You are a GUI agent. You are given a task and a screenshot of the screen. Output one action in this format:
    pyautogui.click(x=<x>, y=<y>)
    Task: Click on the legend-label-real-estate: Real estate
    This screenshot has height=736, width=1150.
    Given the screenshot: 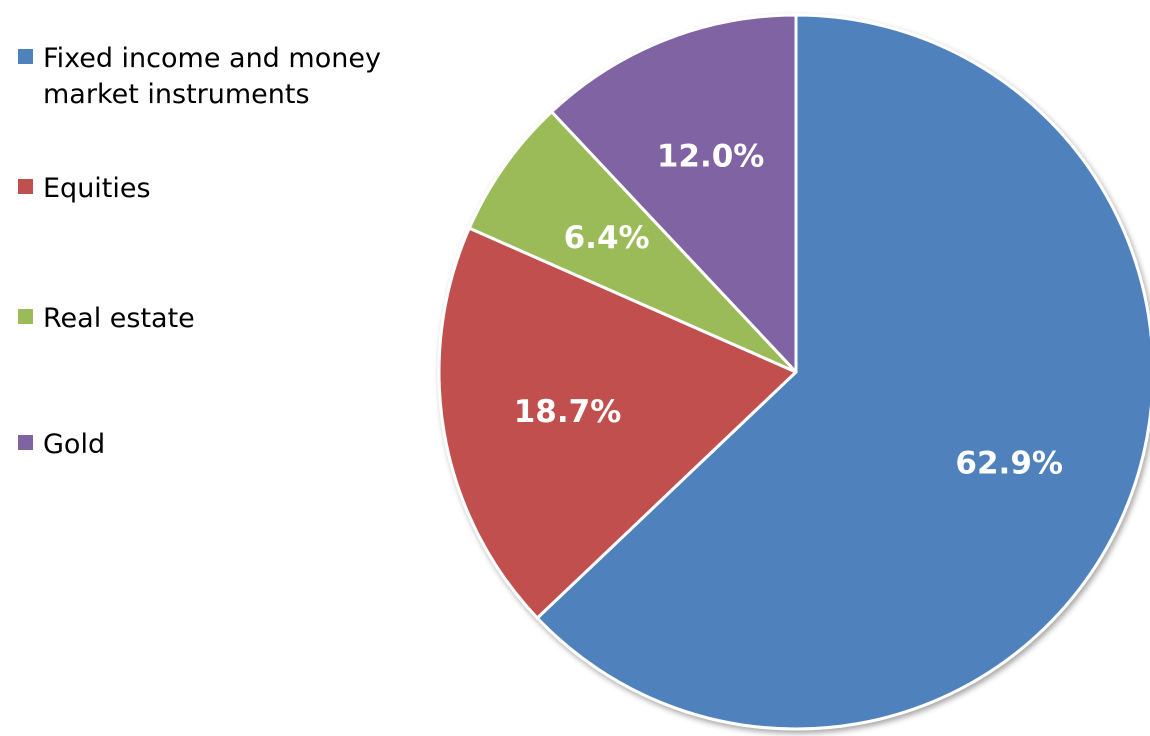 What is the action you would take?
    pyautogui.click(x=119, y=318)
    